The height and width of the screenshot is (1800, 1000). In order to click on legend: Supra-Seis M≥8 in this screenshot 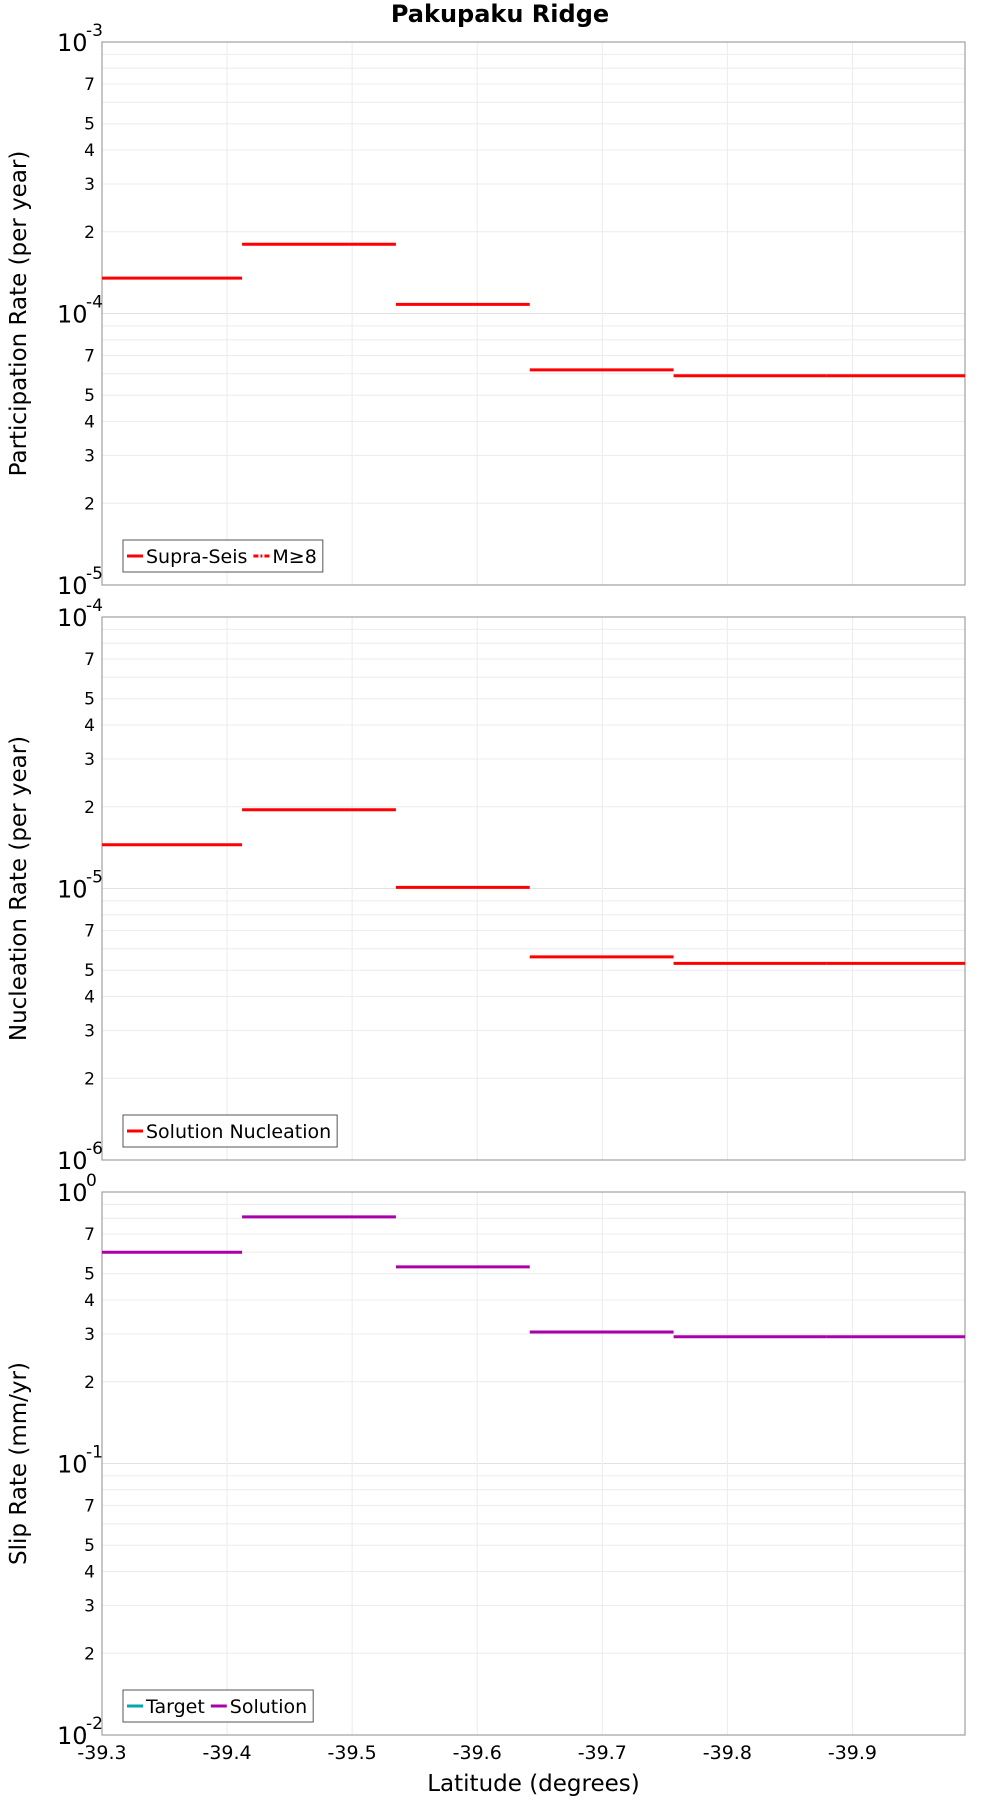, I will do `click(223, 556)`.